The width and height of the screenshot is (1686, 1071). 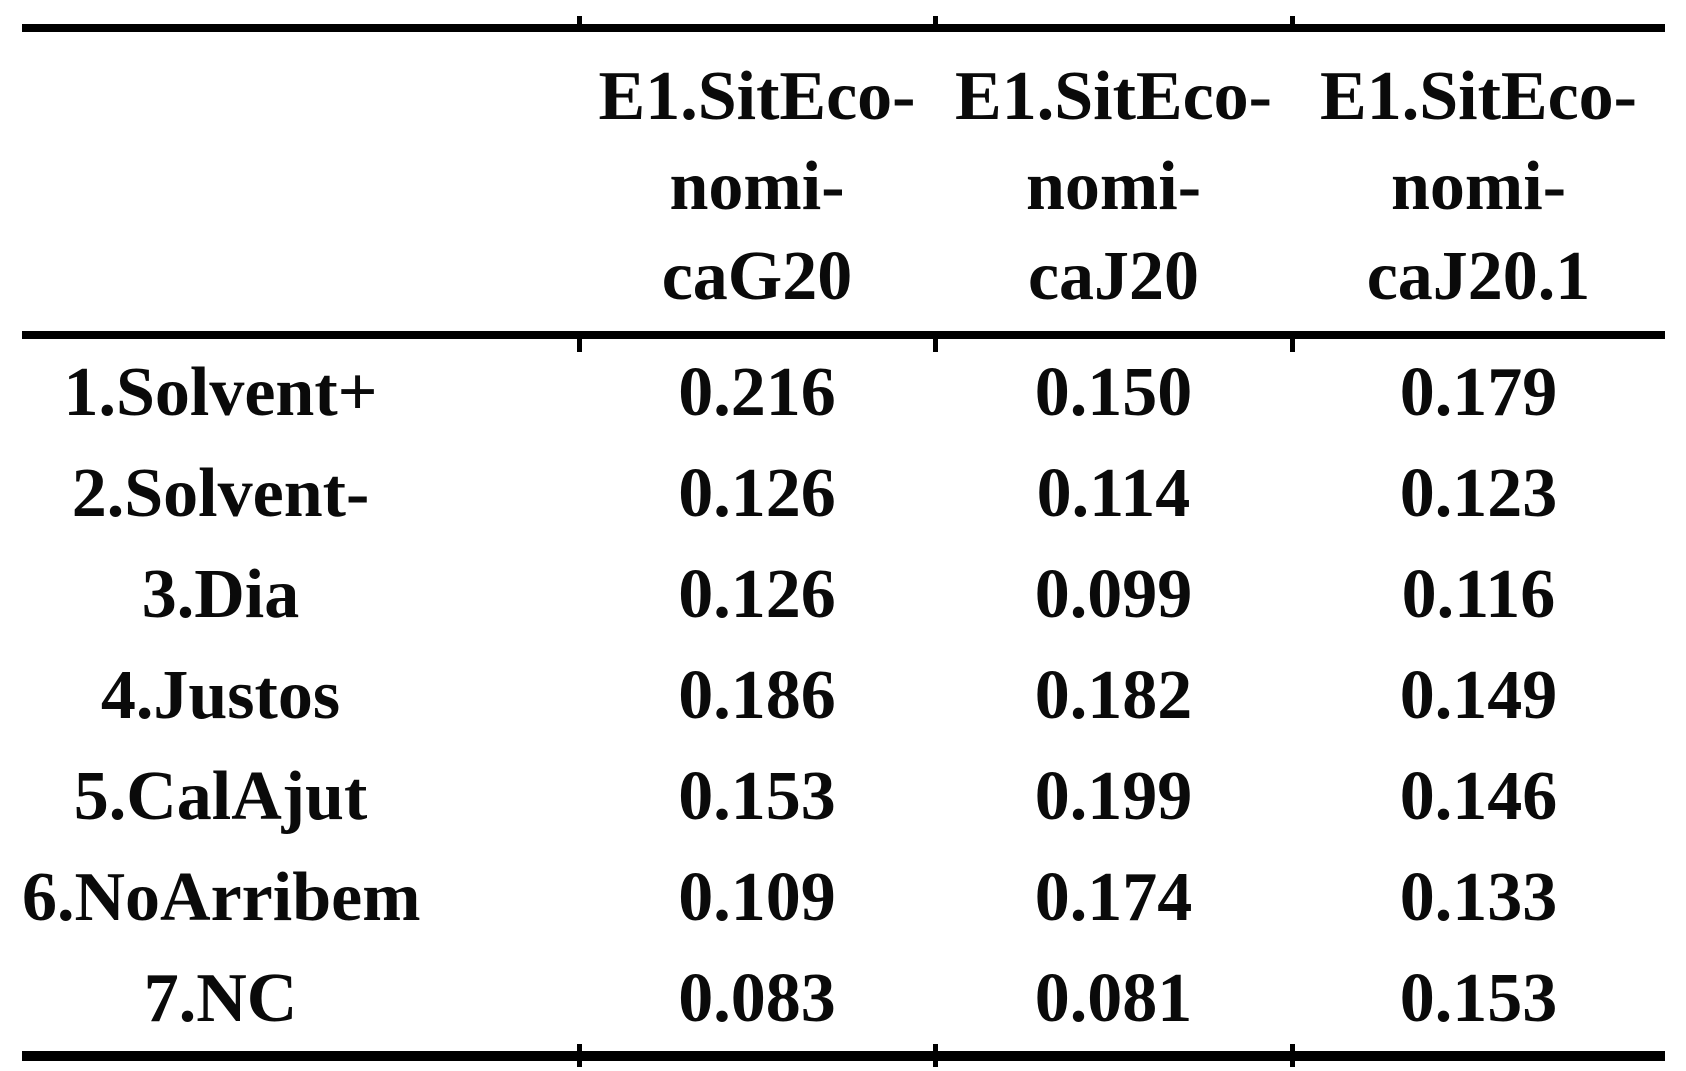 I want to click on cell-value: 0.146, so click(x=1478, y=796).